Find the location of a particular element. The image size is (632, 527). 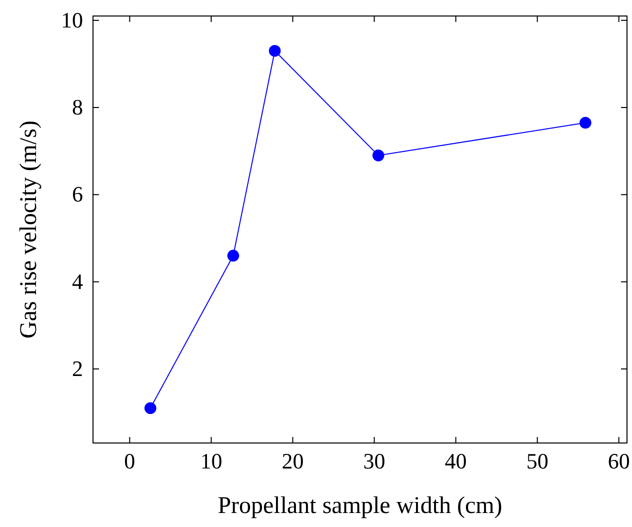

y-tick-label: 2 is located at coordinates (77, 368).